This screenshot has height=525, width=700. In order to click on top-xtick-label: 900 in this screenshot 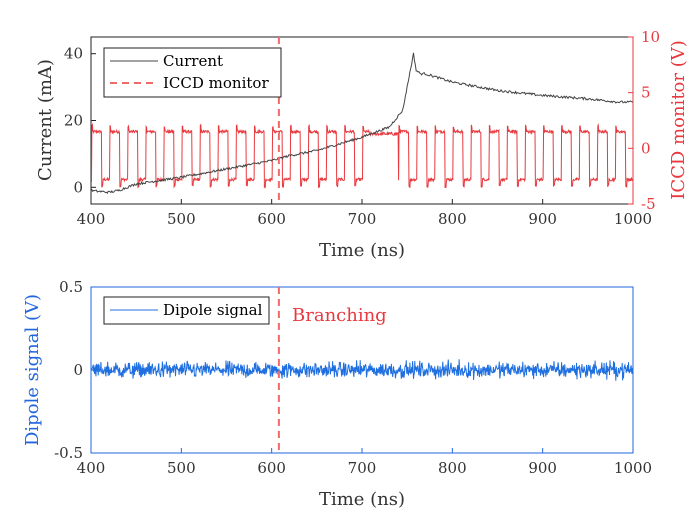, I will do `click(542, 219)`.